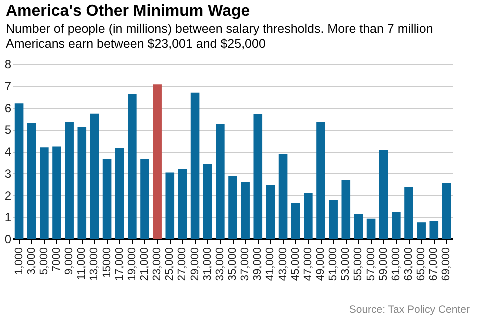 The width and height of the screenshot is (480, 320). What do you see at coordinates (409, 310) in the screenshot?
I see `source-note: Source: Tax Policy Center` at bounding box center [409, 310].